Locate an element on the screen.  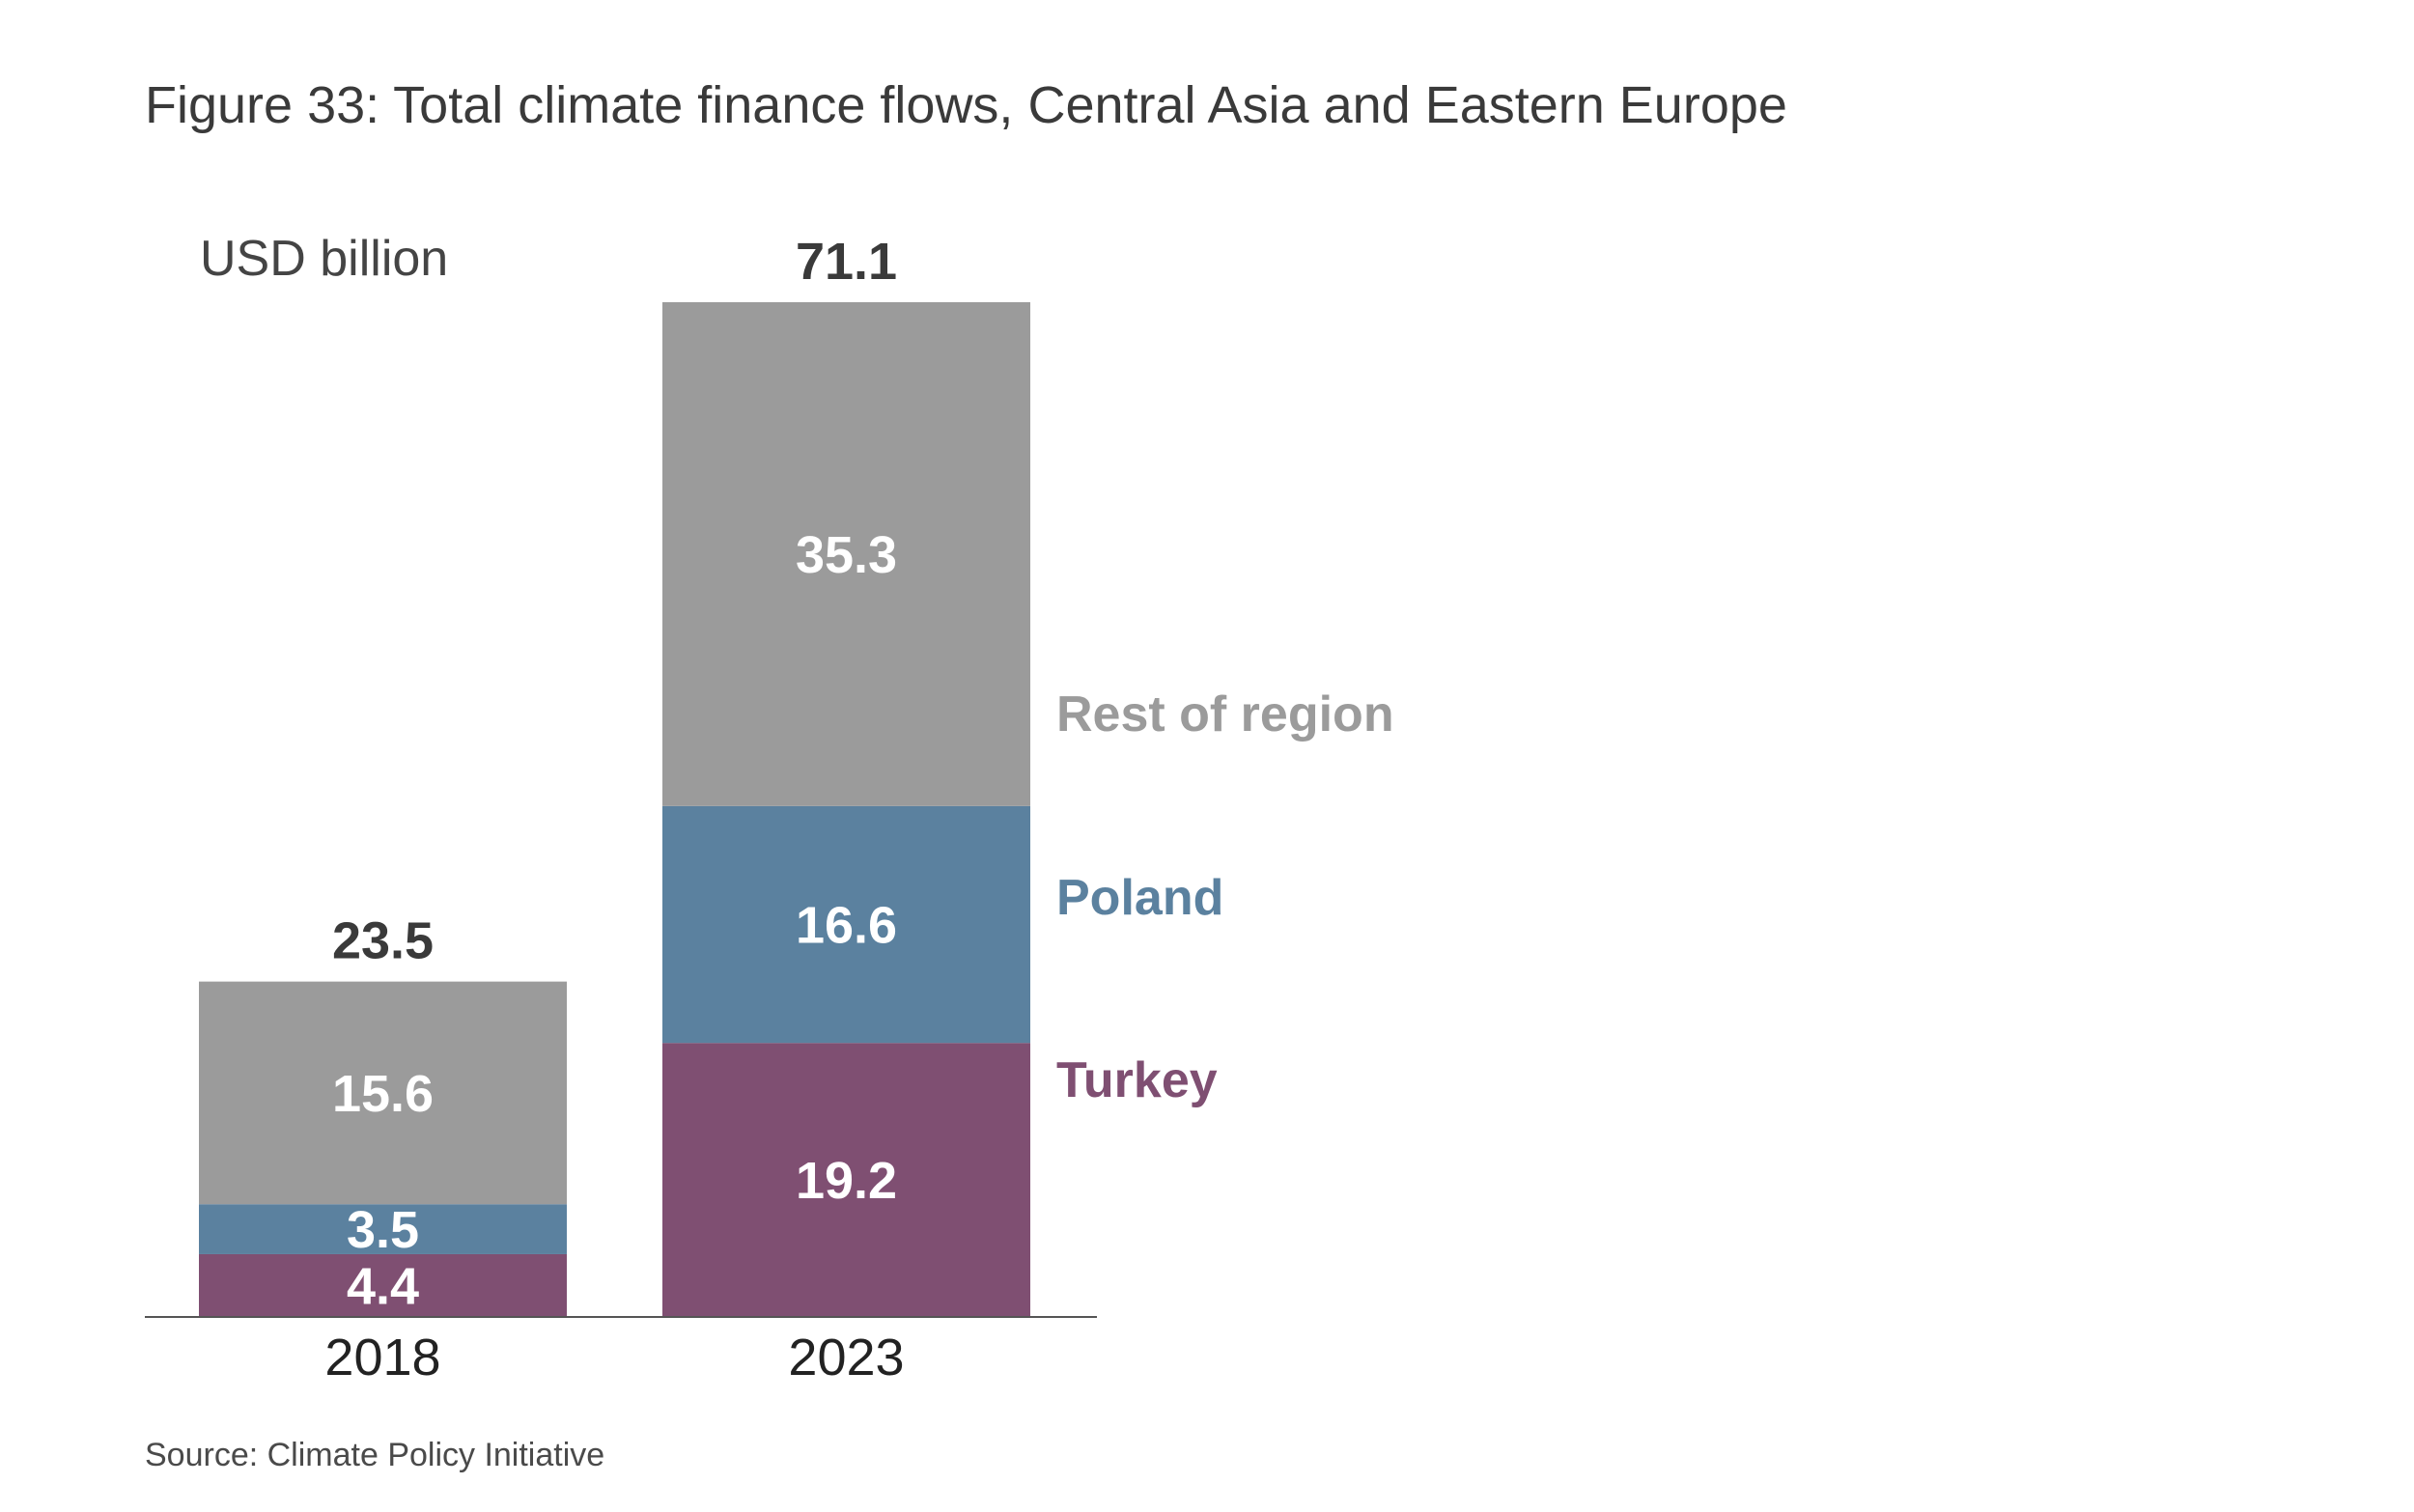
data-label-2023-turkey: 19.2 is located at coordinates (846, 1181).